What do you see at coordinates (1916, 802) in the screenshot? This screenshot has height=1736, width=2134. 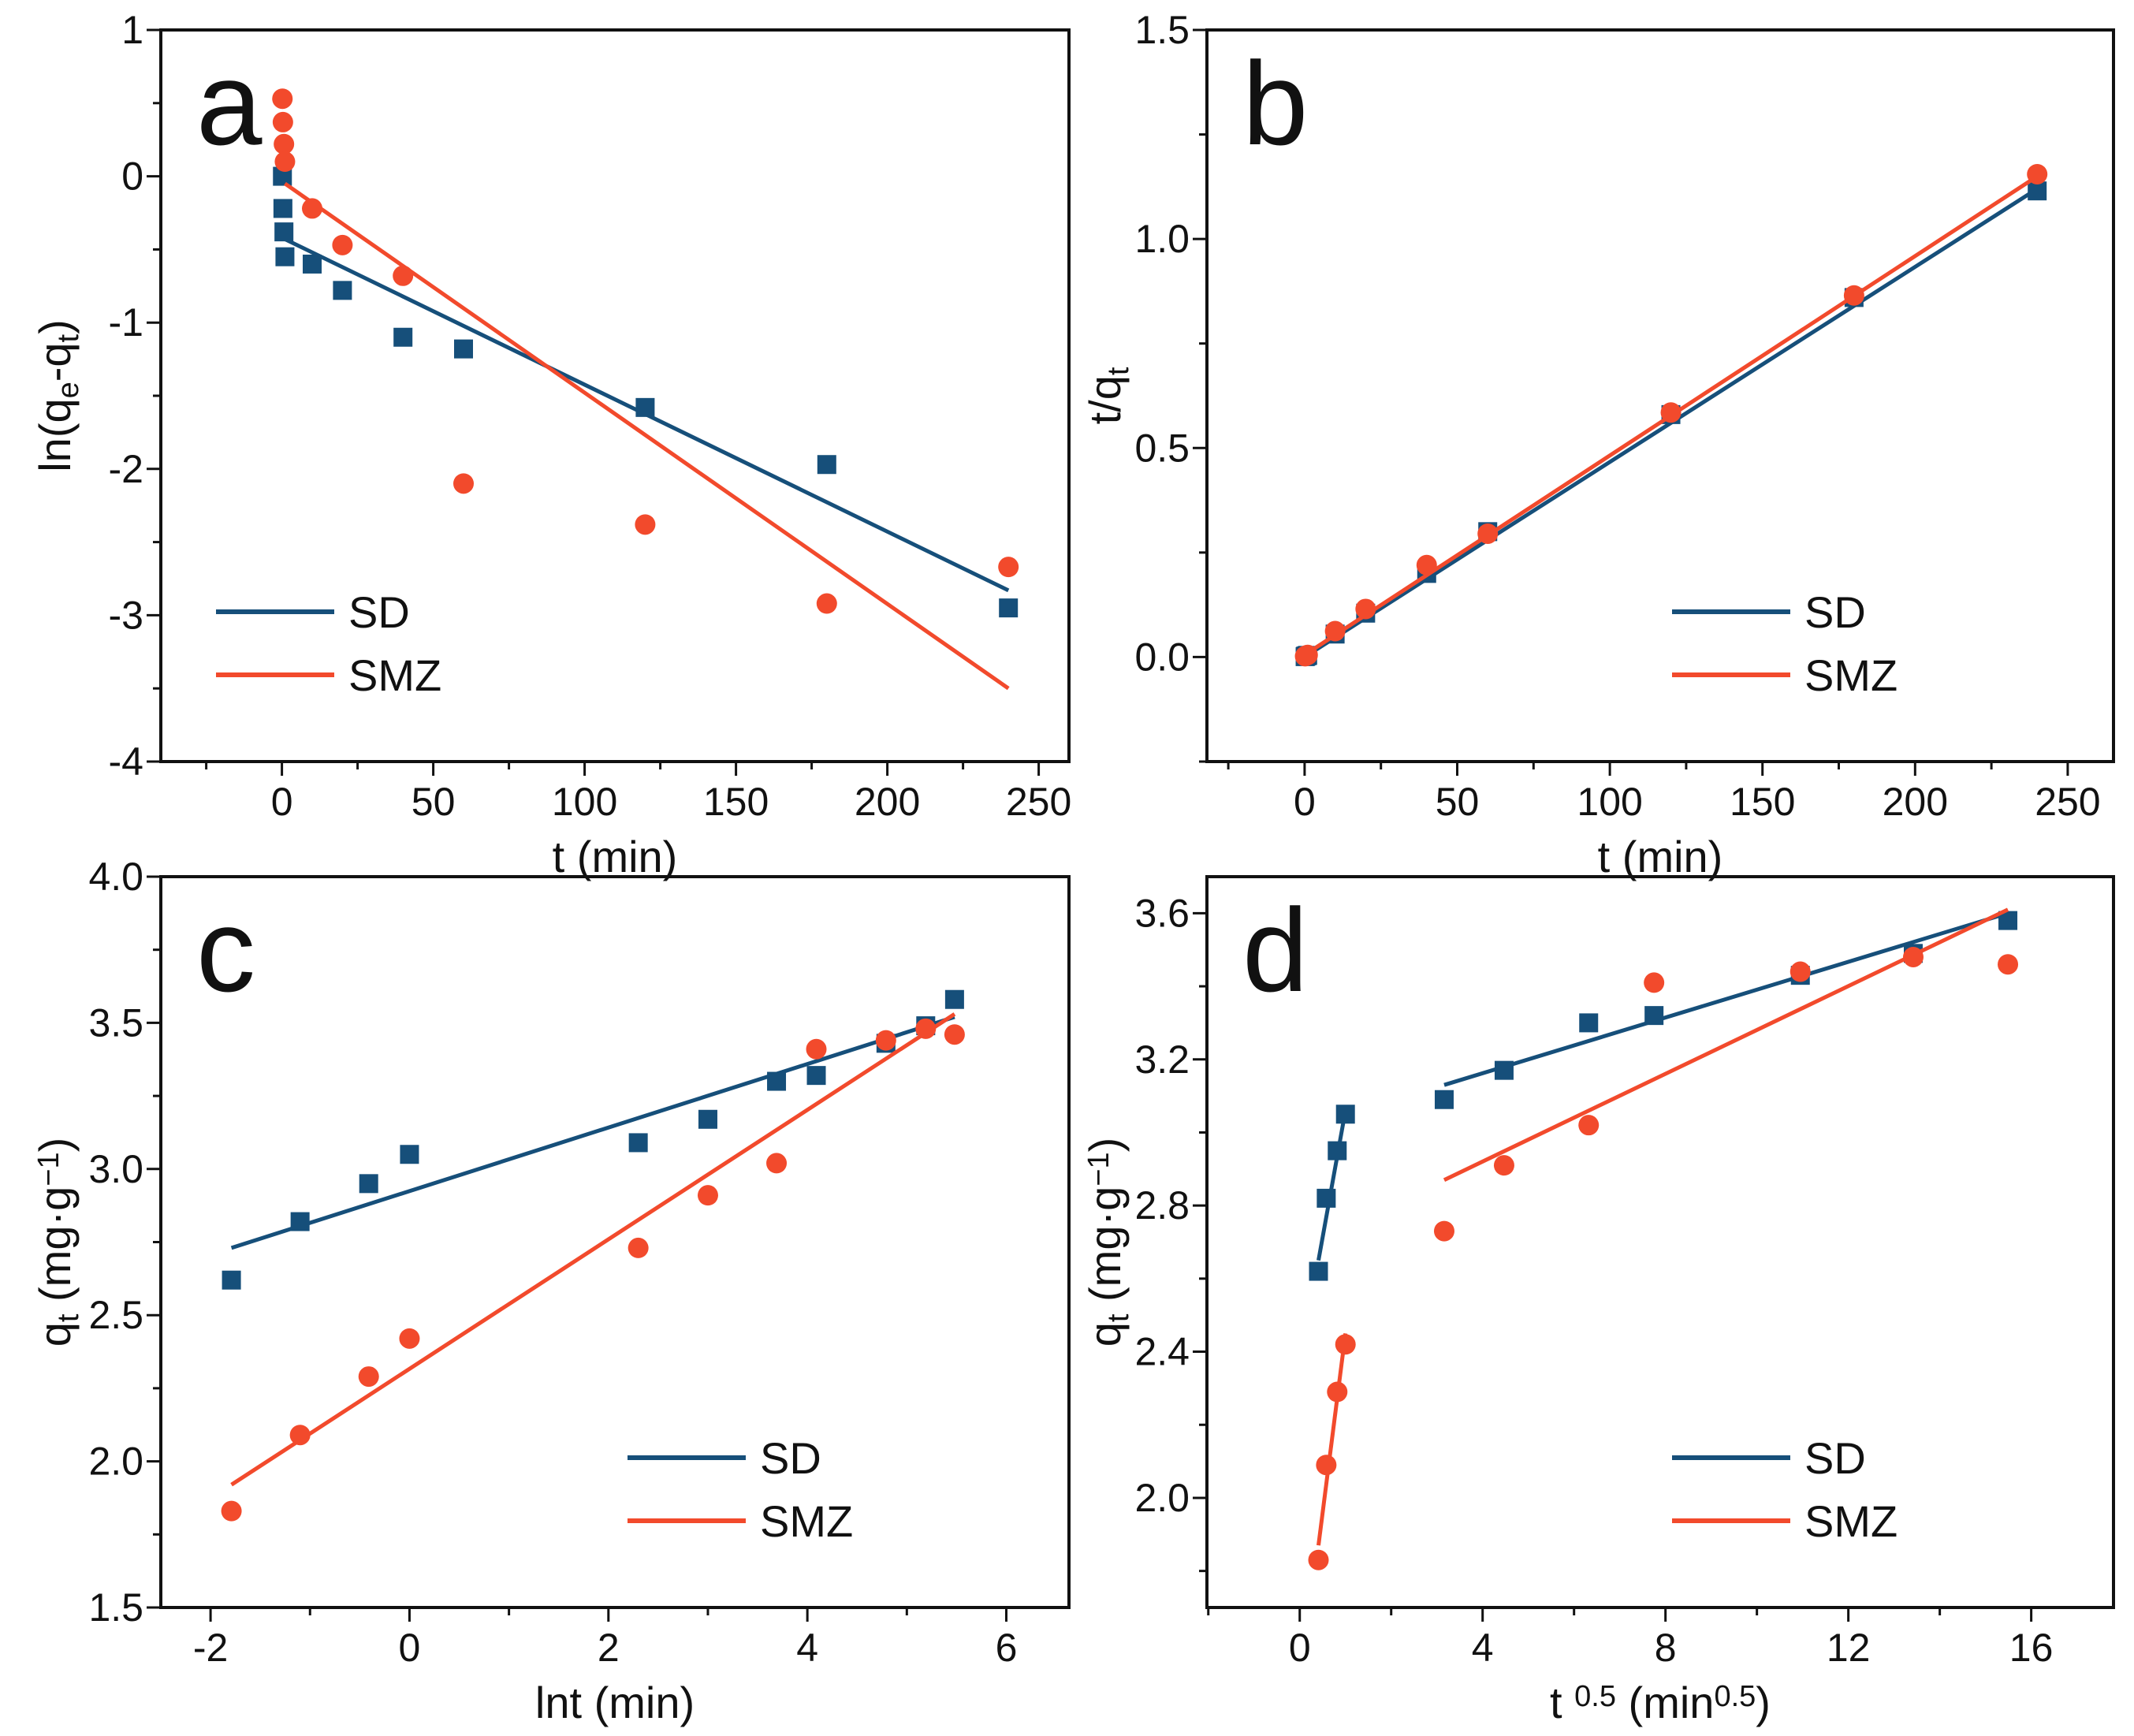 I see `x-tick-label: 200` at bounding box center [1916, 802].